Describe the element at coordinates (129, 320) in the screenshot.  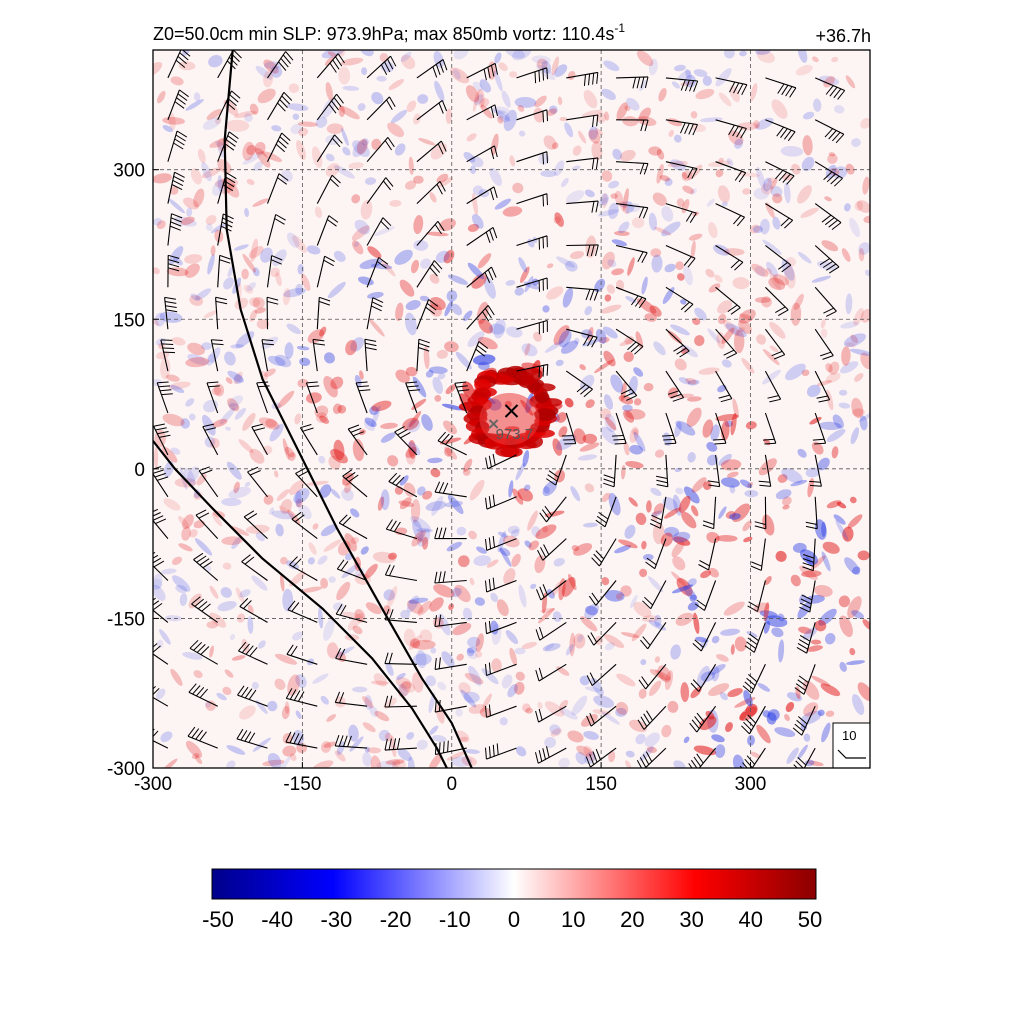
I see `y-tick-label: 150` at that location.